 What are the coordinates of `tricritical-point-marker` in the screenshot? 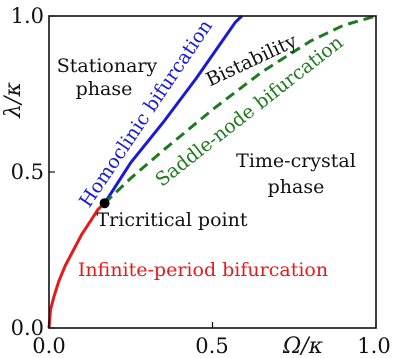 It's located at (104, 203).